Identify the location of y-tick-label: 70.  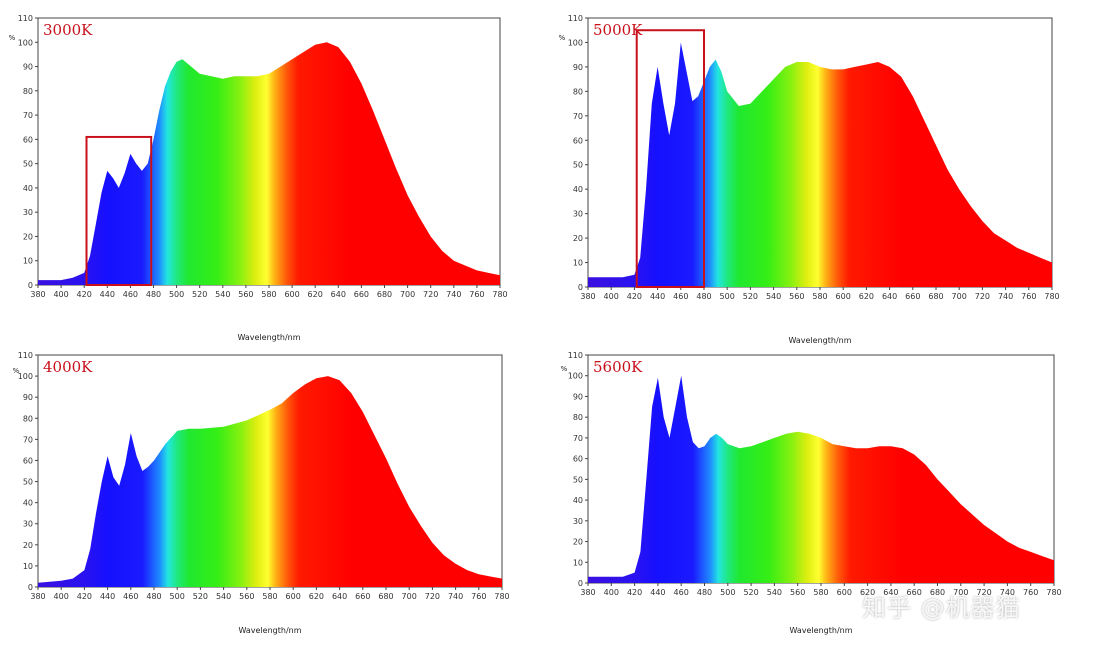
(578, 116).